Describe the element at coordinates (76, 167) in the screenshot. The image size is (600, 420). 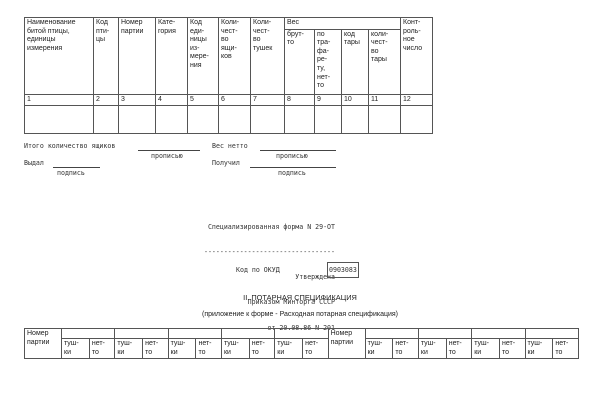
I see `issued-signature-field` at that location.